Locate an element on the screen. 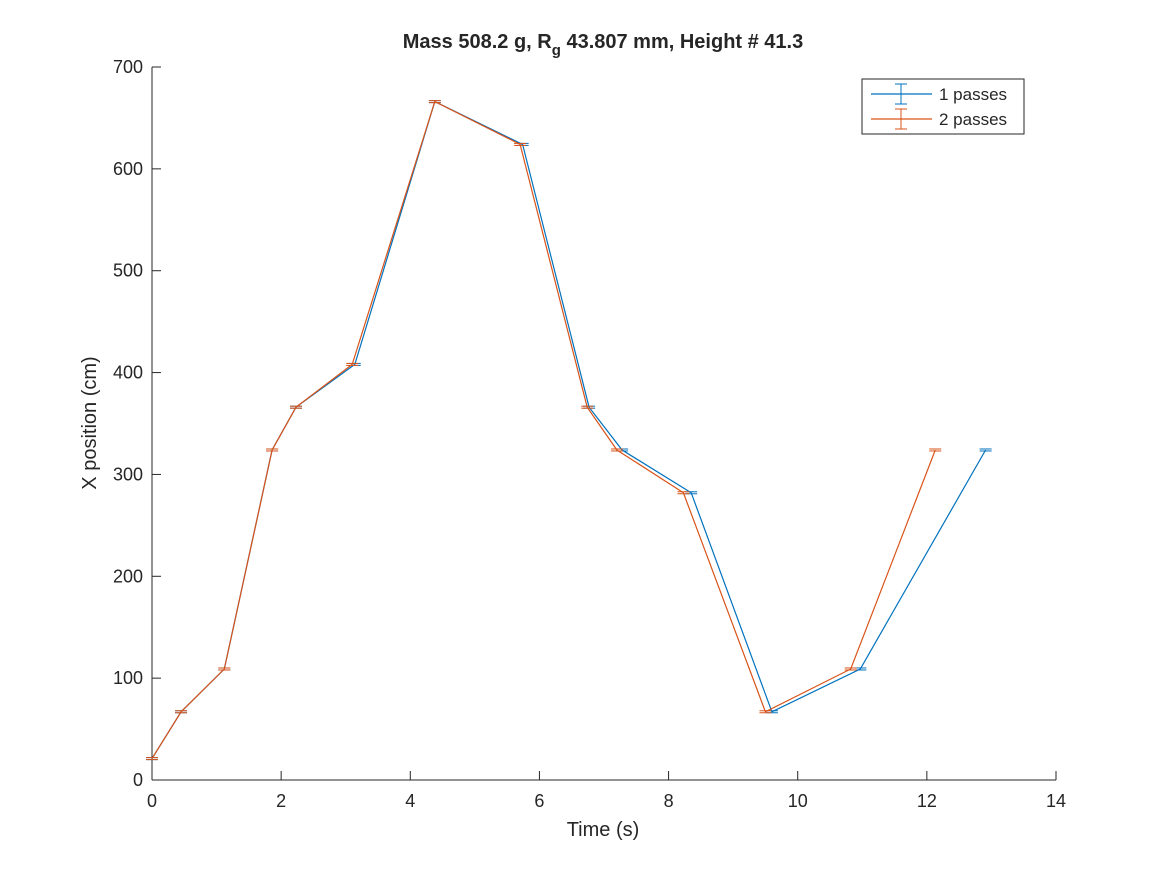 This screenshot has width=1167, height=875. y-tick-label: 500 is located at coordinates (128, 271).